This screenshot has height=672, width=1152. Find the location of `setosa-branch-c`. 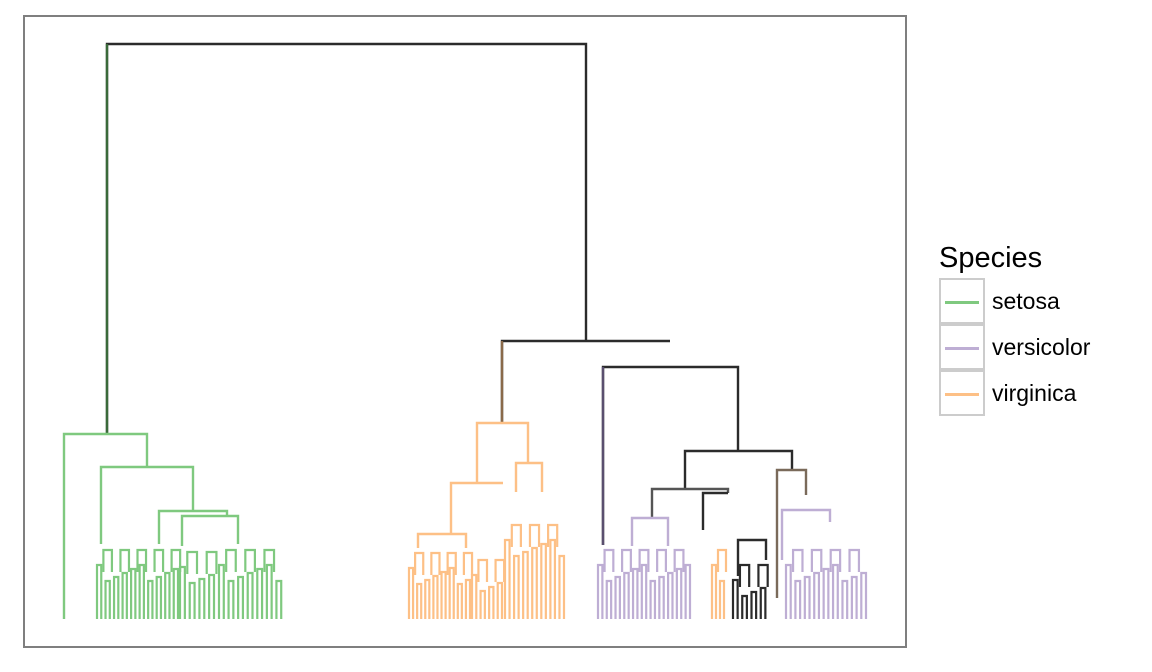

setosa-branch-c is located at coordinates (210, 530).